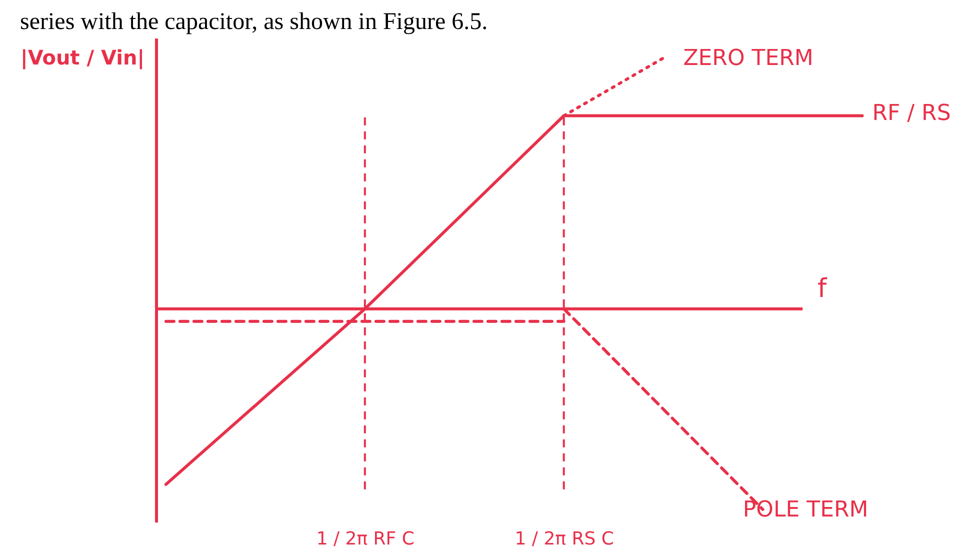  Describe the element at coordinates (911, 113) in the screenshot. I see `annotation: RF / RS` at that location.